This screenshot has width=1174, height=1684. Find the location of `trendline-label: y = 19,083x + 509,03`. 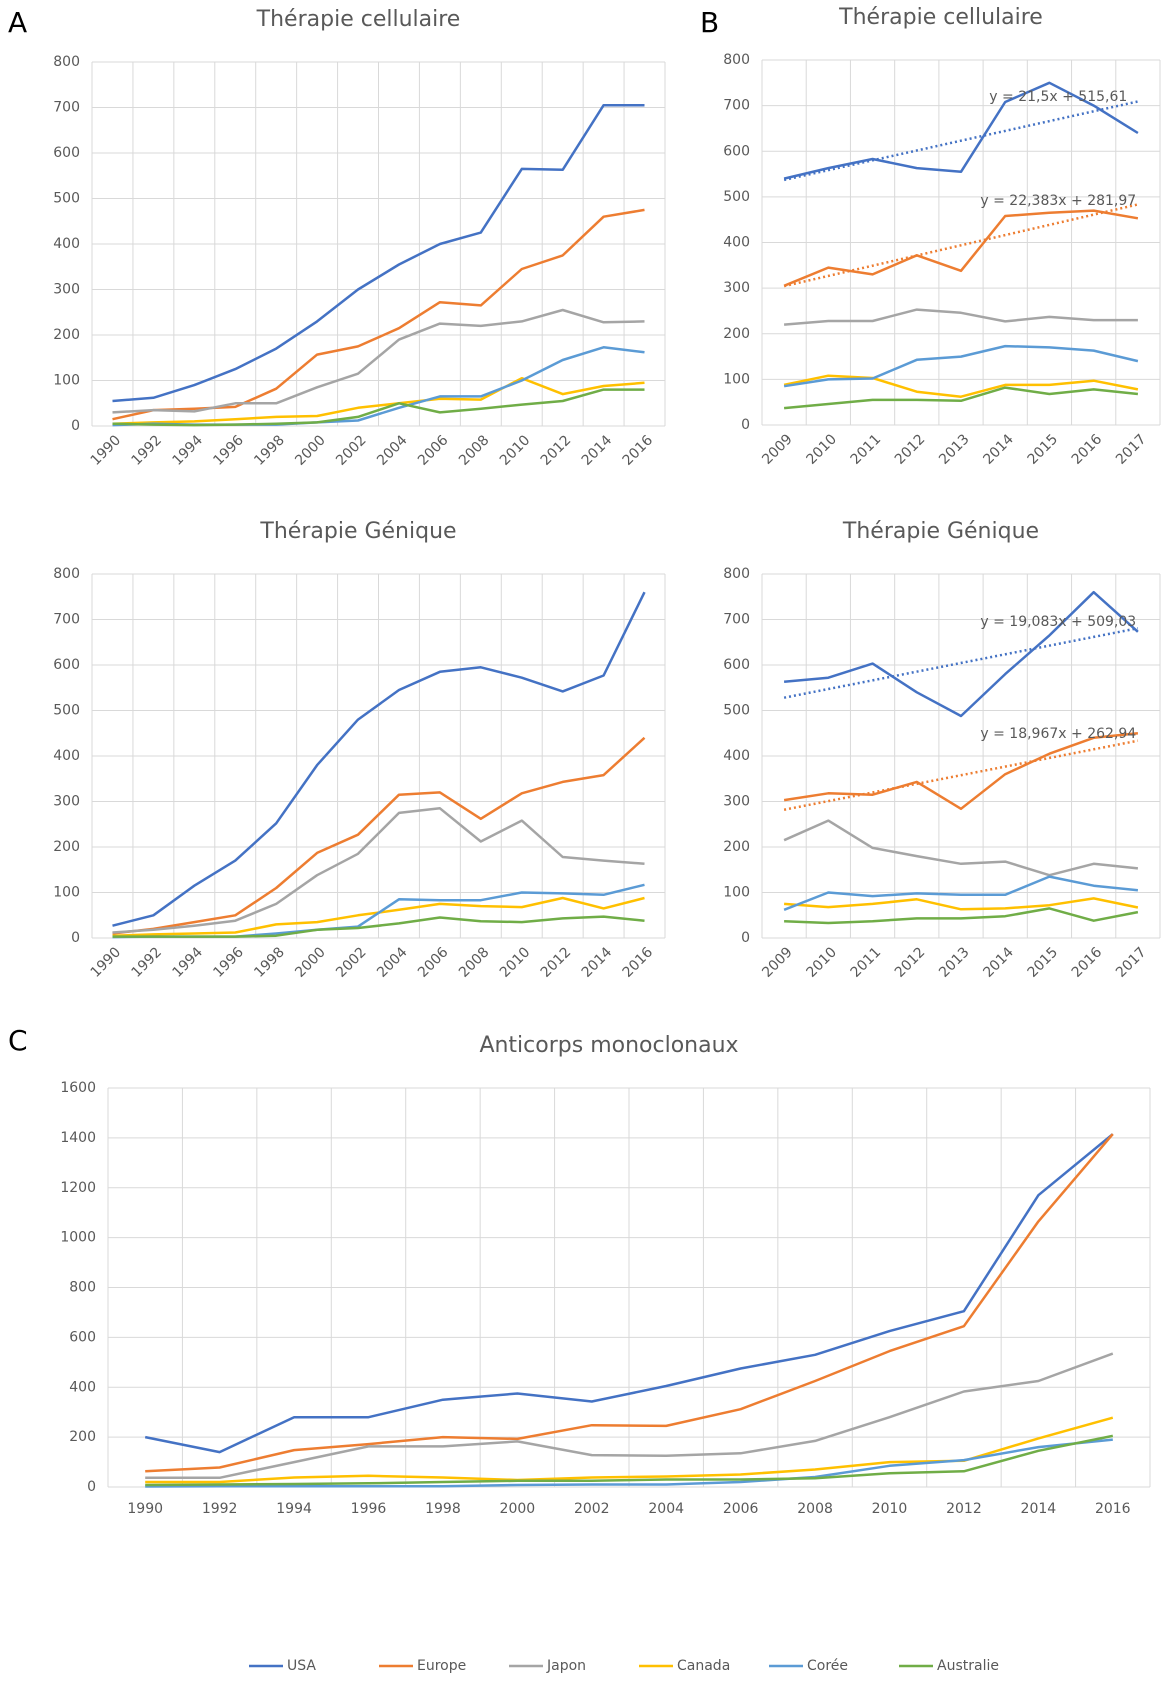

trendline-label: y = 19,083x + 509,03 is located at coordinates (1058, 622).